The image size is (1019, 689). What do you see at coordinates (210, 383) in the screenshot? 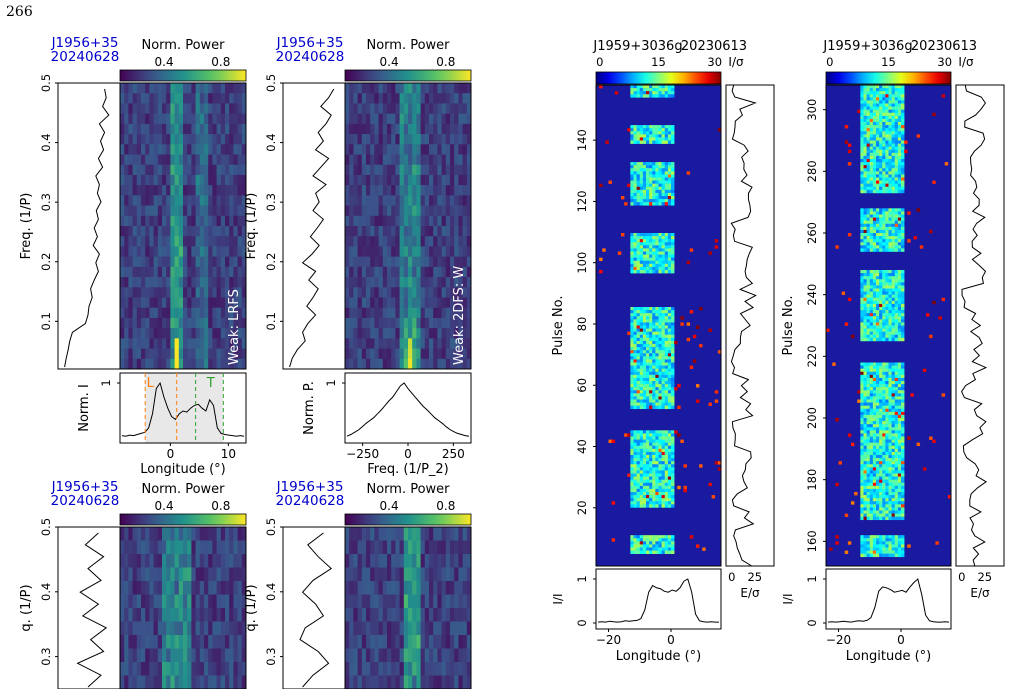
I see `trail-label: T` at bounding box center [210, 383].